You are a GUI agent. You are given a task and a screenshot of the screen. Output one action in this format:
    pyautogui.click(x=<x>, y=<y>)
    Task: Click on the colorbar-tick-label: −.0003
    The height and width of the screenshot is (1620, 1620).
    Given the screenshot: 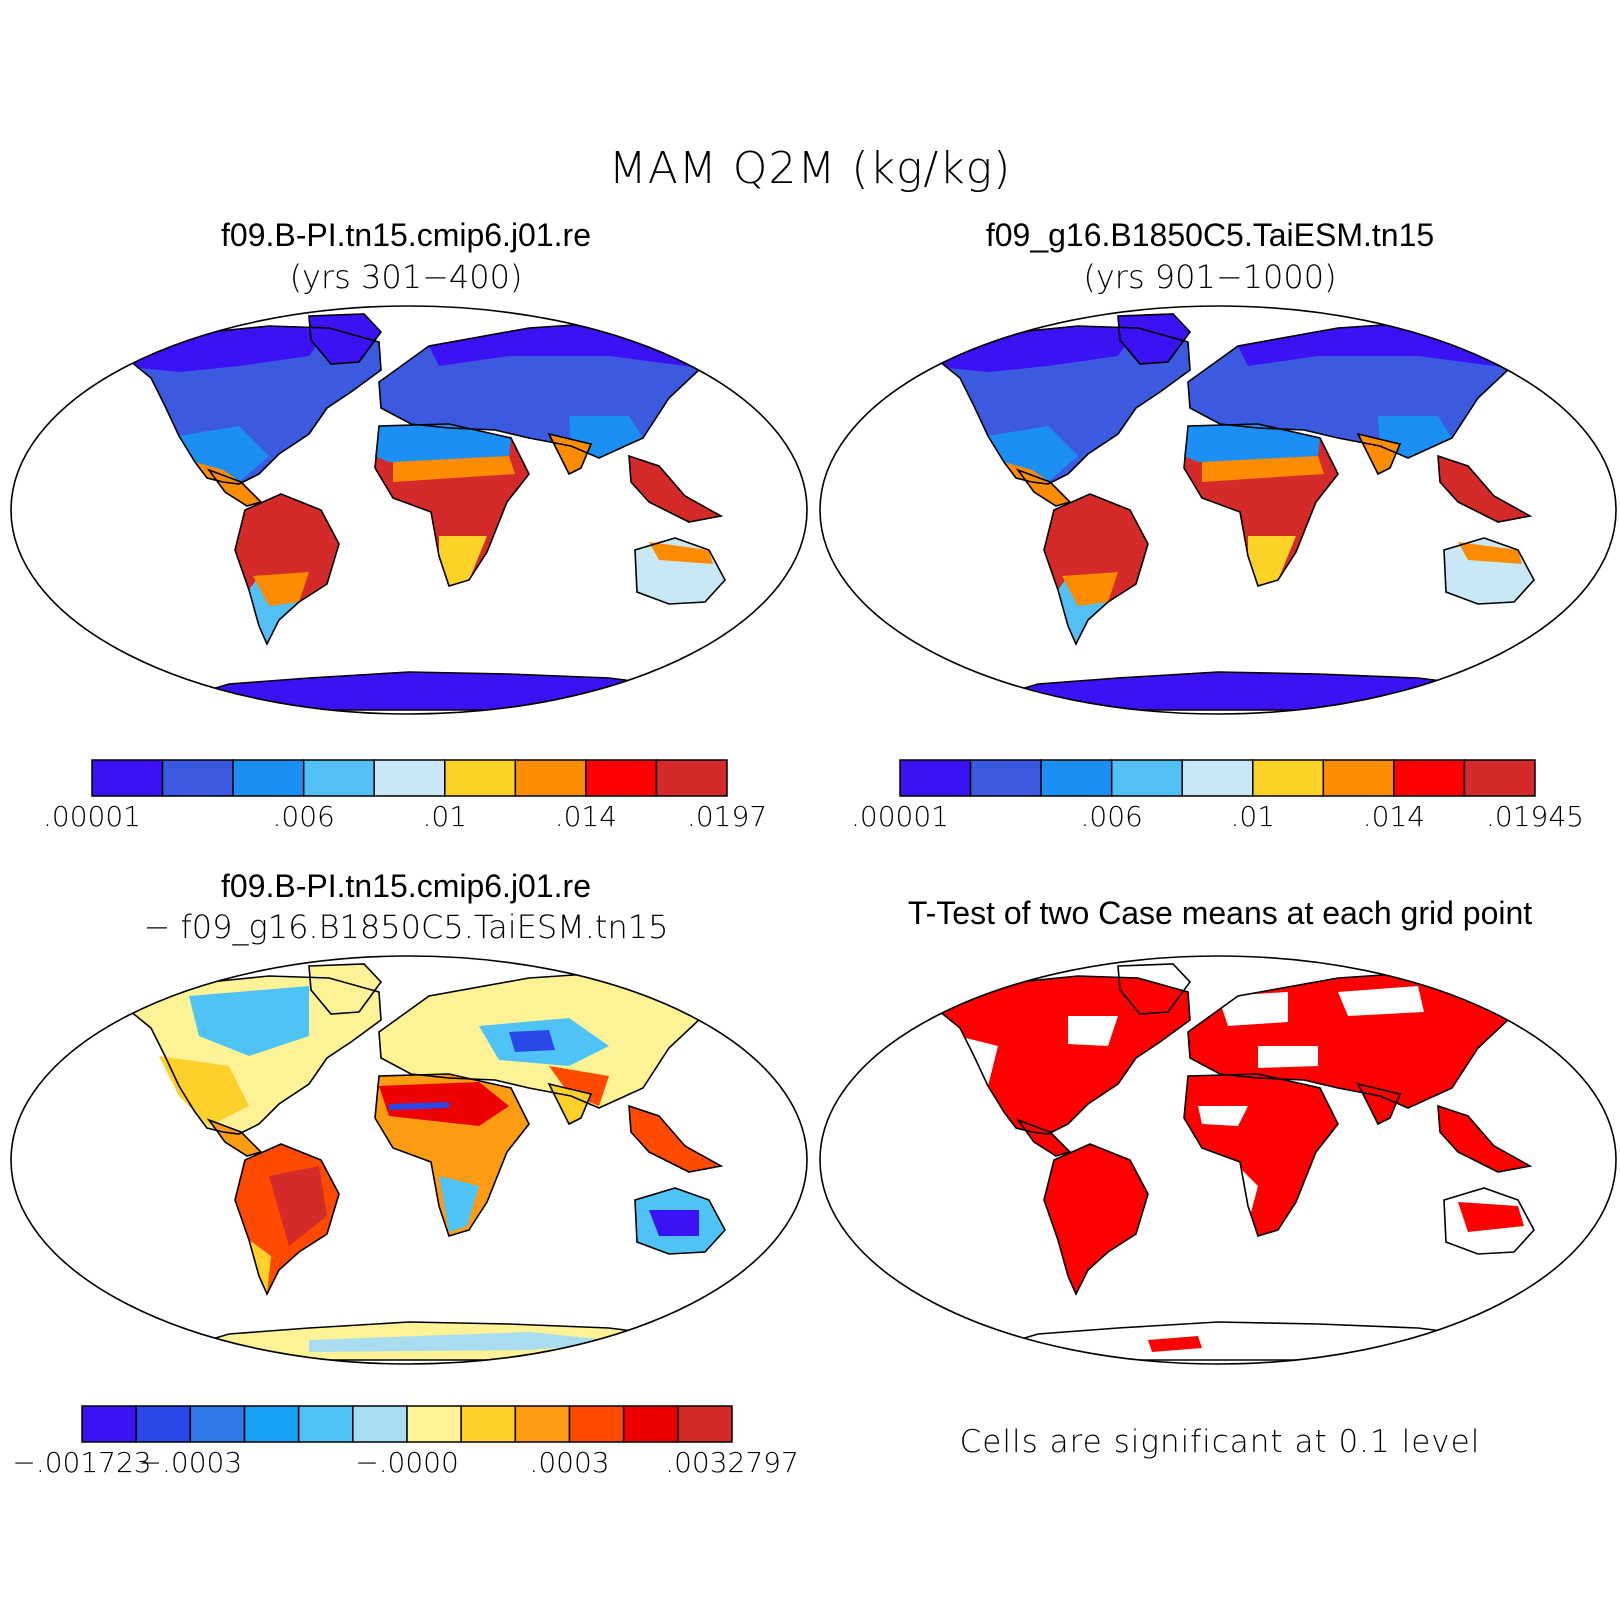 What is the action you would take?
    pyautogui.click(x=190, y=1462)
    